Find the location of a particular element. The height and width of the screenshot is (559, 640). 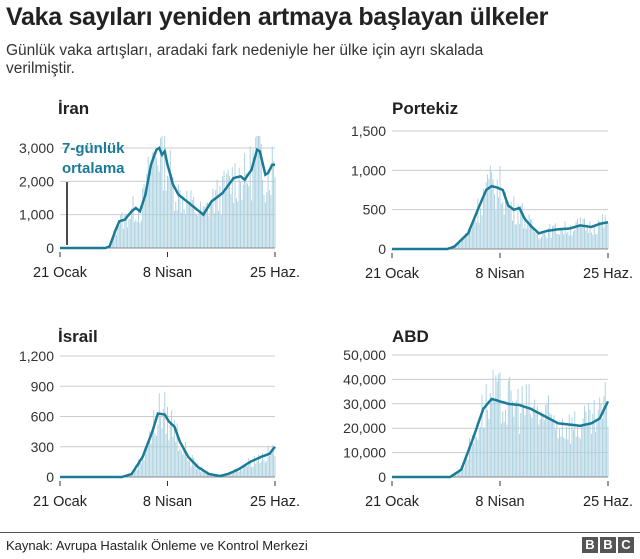

annotation-label: ortalama is located at coordinates (93, 168).